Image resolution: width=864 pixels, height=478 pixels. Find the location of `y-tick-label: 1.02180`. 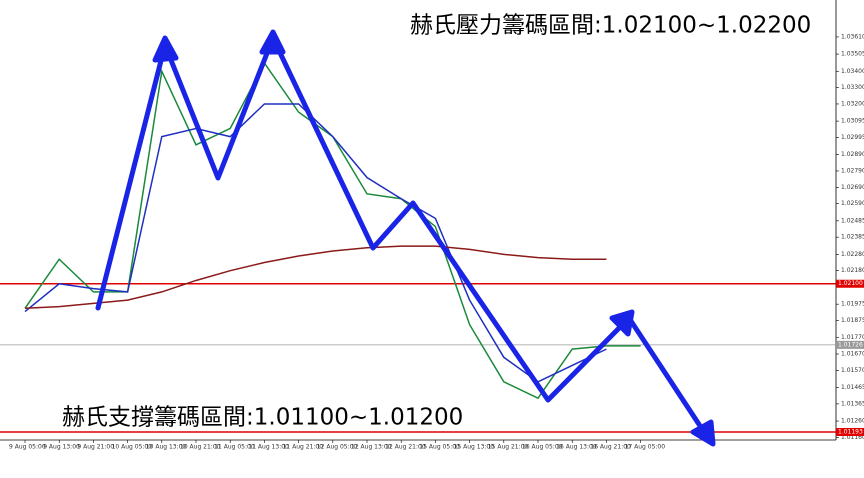

y-tick-label: 1.02180 is located at coordinates (852, 270).